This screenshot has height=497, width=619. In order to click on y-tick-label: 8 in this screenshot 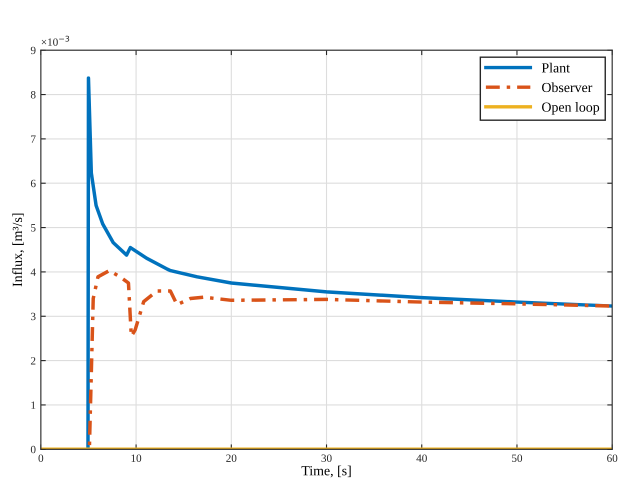, I will do `click(33, 95)`.